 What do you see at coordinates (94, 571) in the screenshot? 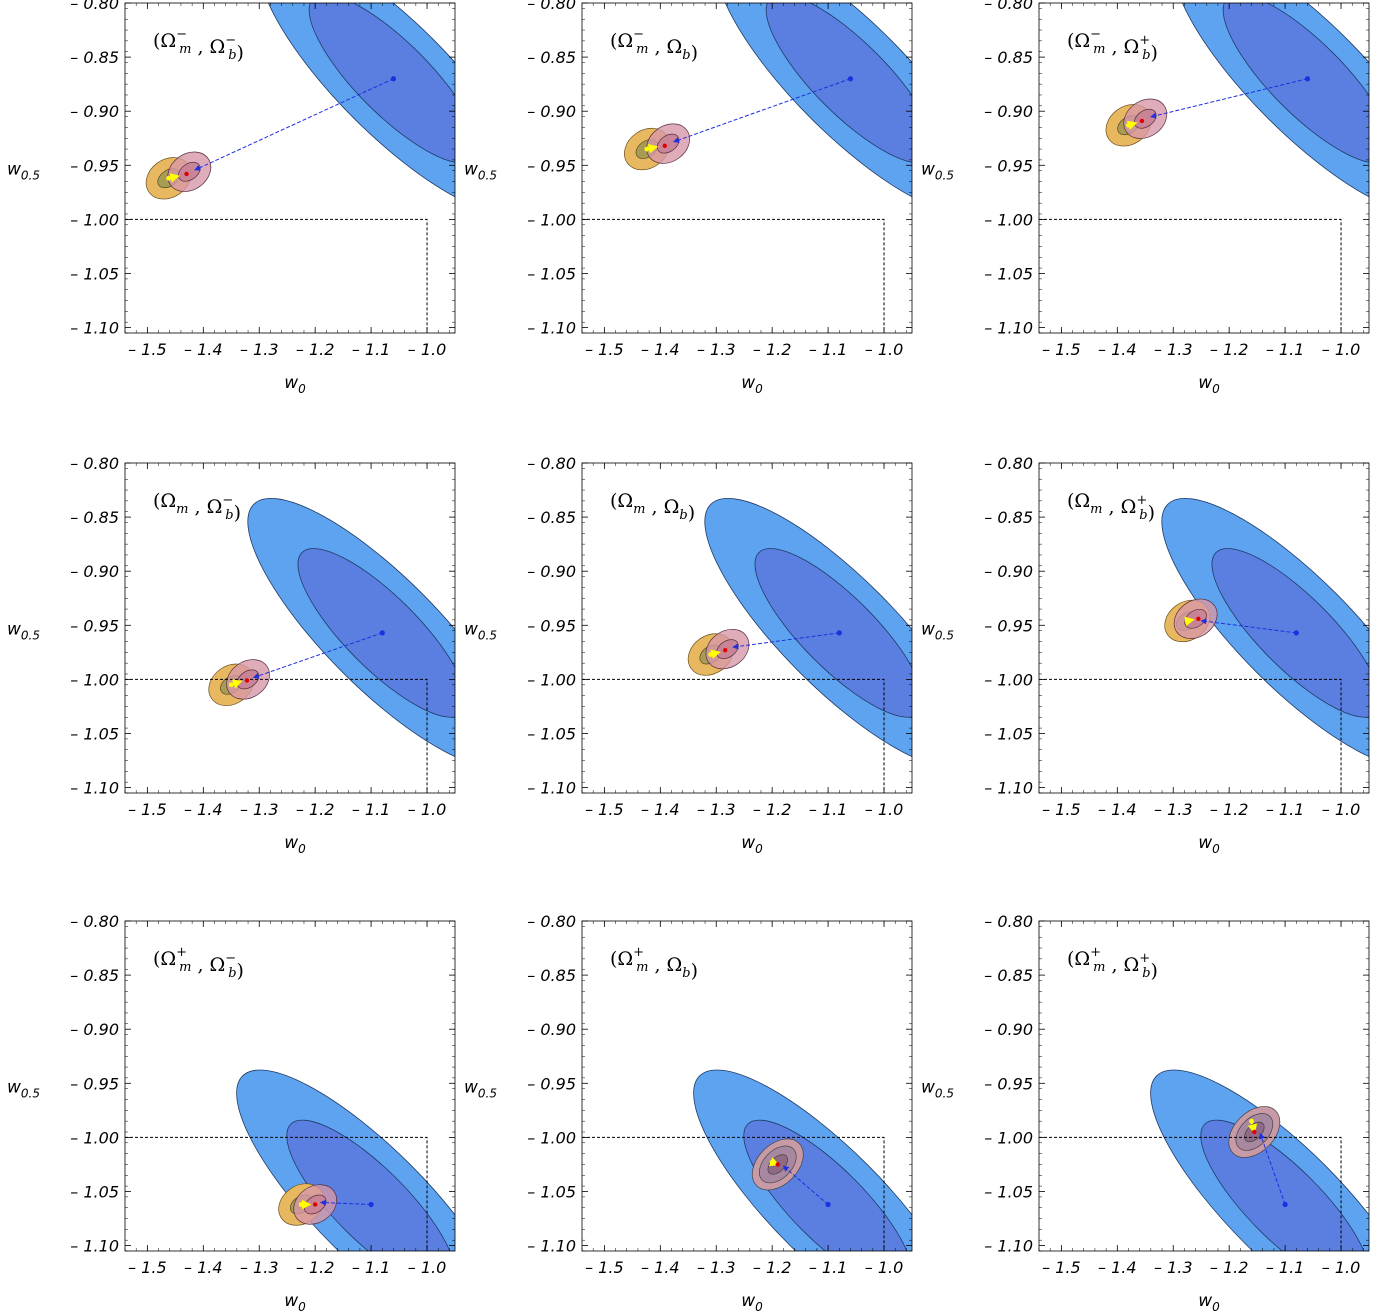
I see `y-tick-label: – 0.90` at bounding box center [94, 571].